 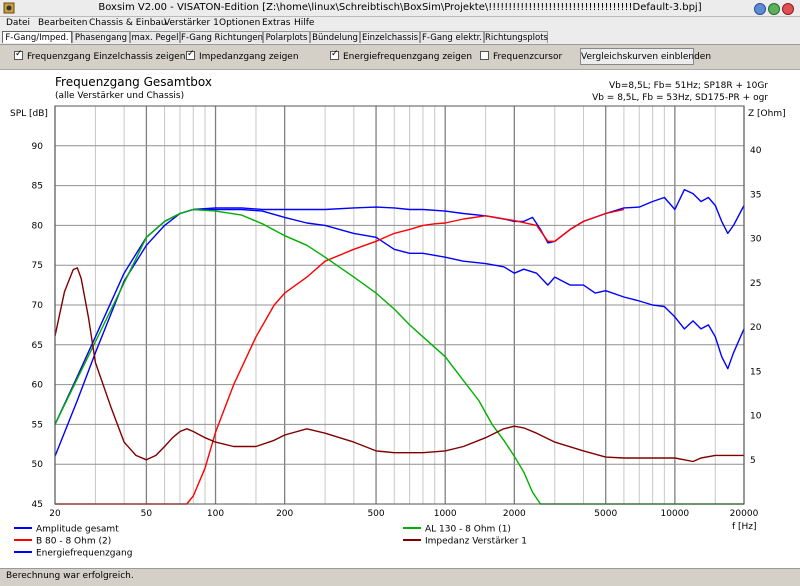 I want to click on y-tick-label: 65, so click(x=37, y=346).